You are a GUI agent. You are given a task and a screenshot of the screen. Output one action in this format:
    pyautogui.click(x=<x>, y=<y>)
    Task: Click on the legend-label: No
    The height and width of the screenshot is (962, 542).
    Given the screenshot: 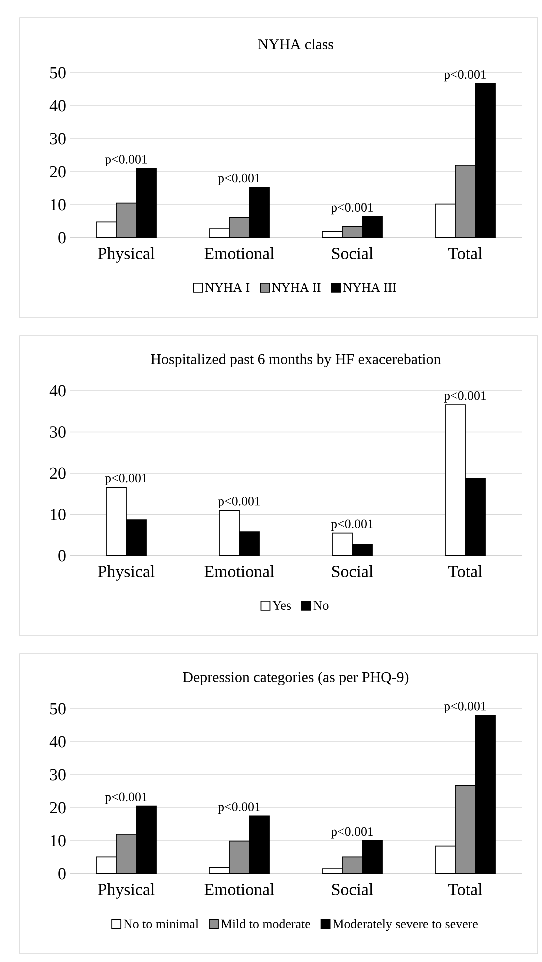 What is the action you would take?
    pyautogui.click(x=321, y=605)
    